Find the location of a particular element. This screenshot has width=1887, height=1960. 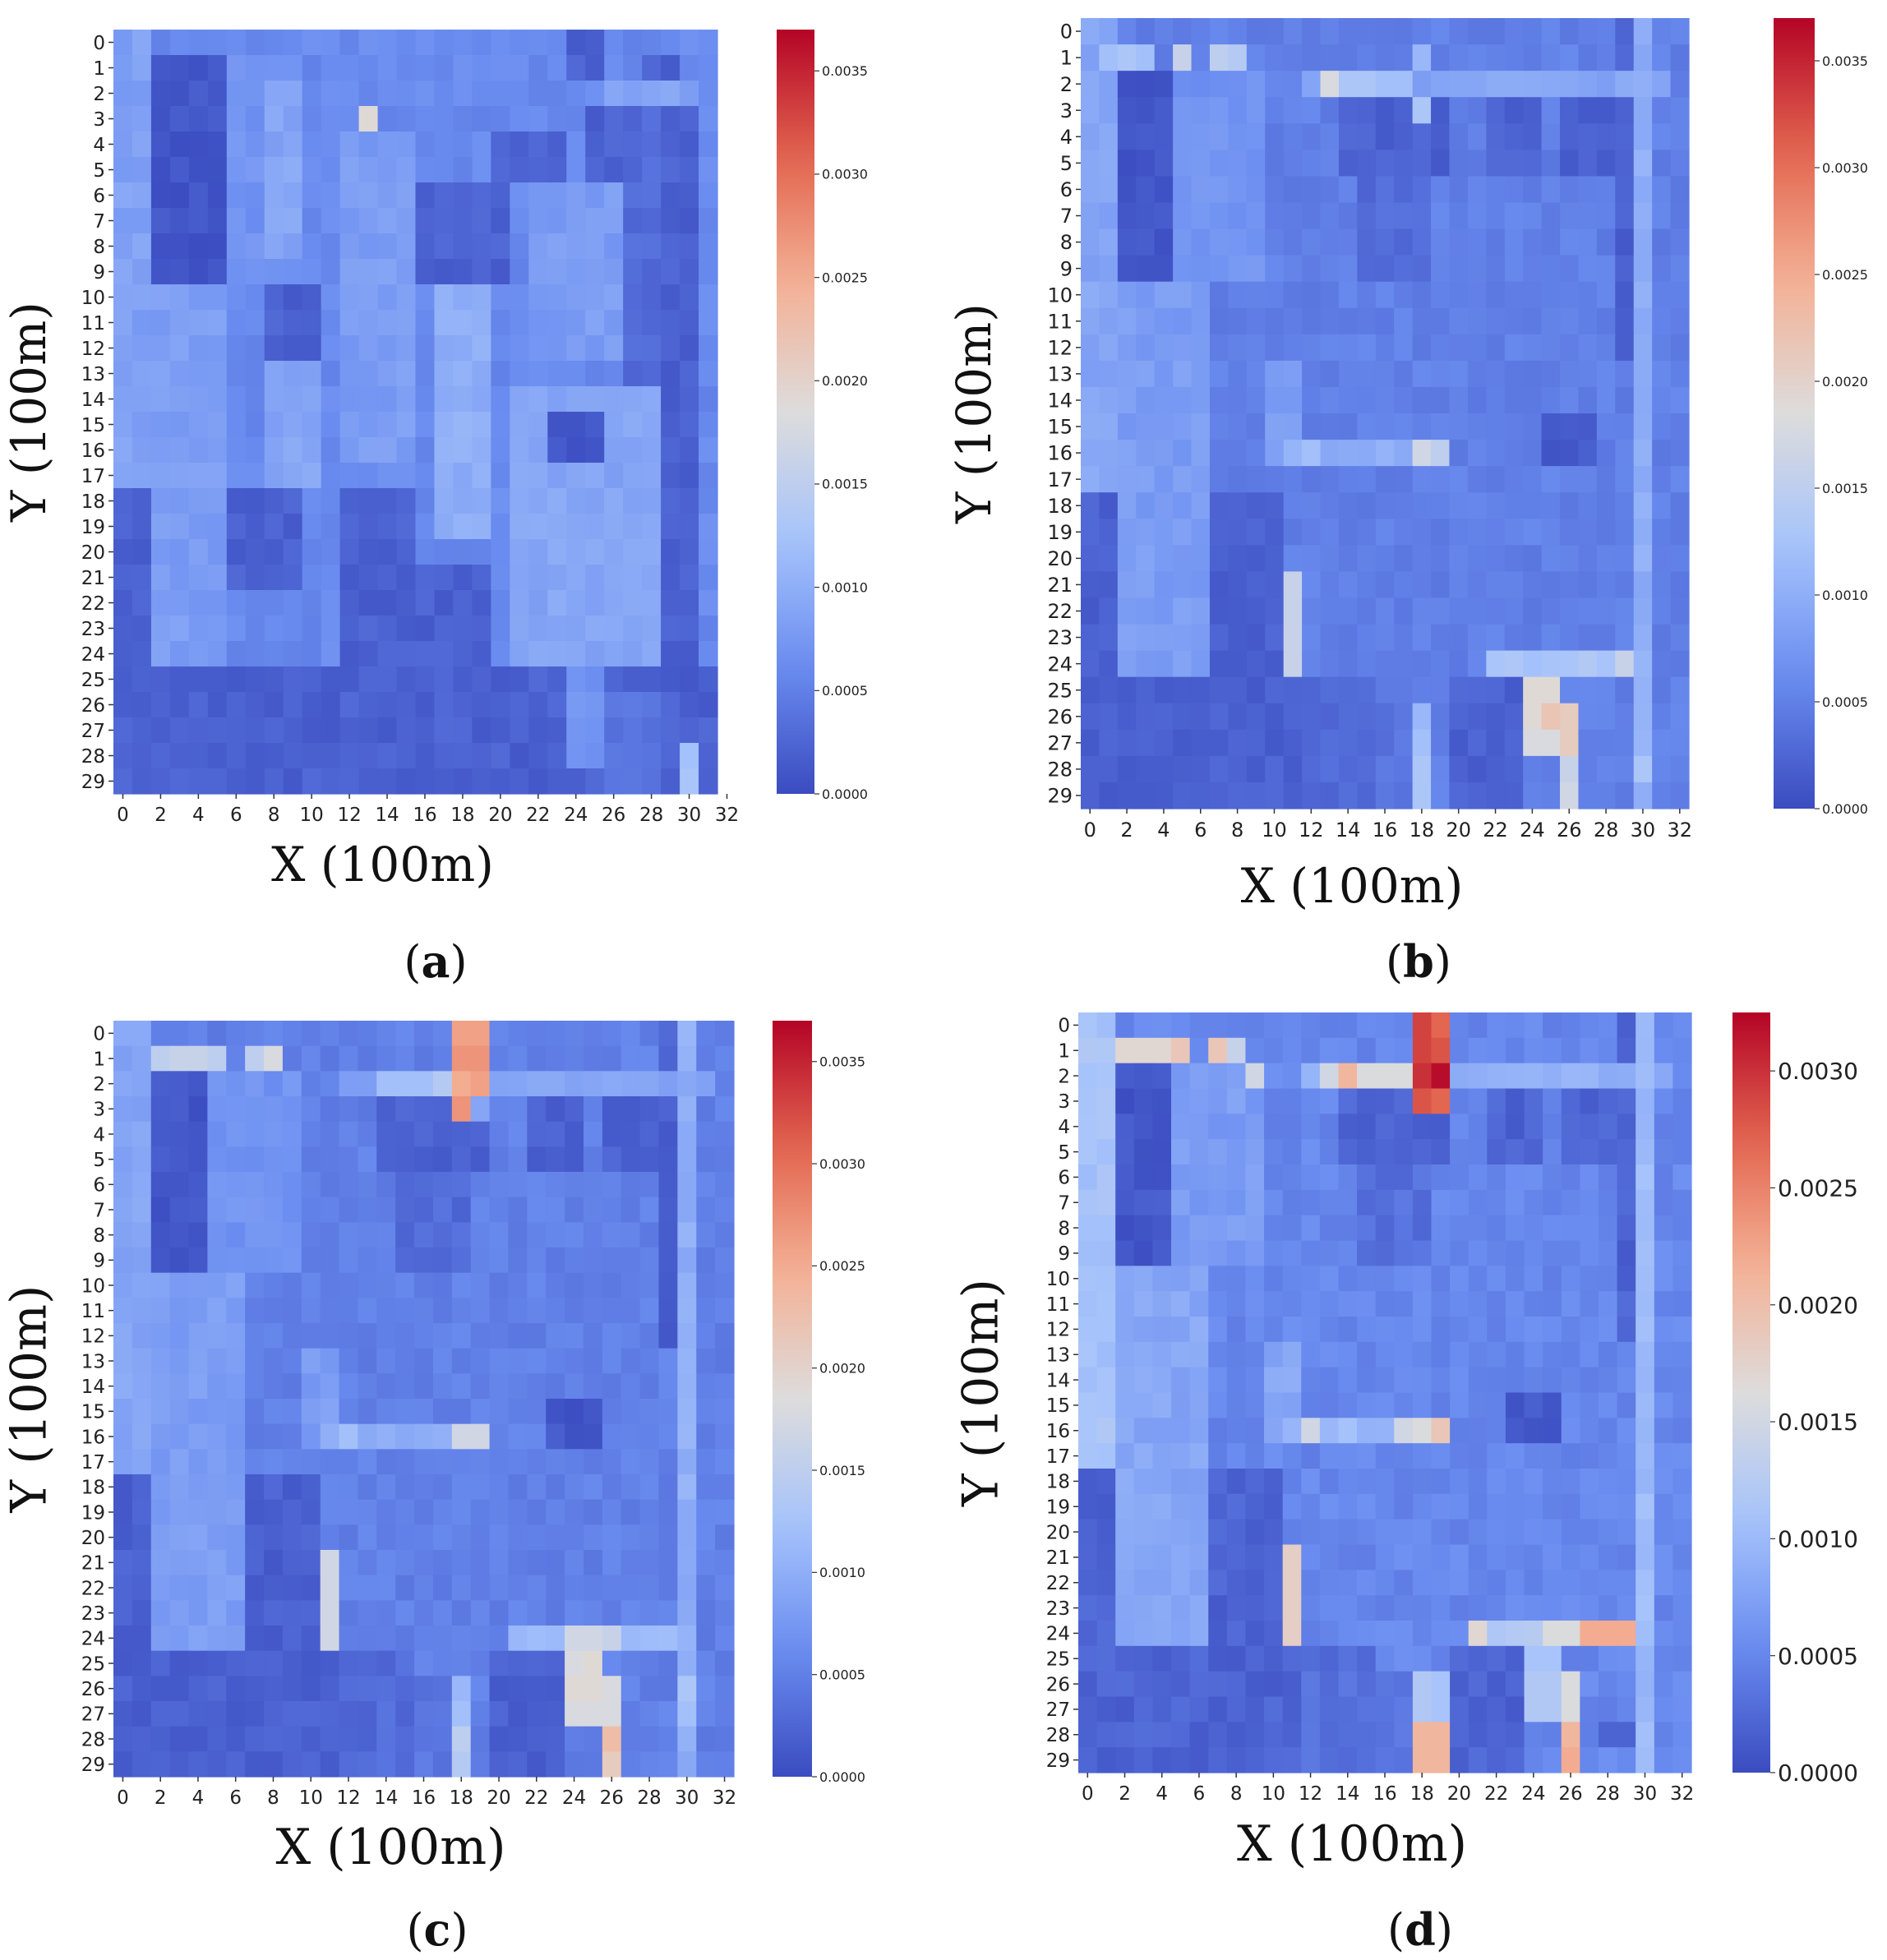

x-tick-label: 28 is located at coordinates (1608, 1794).